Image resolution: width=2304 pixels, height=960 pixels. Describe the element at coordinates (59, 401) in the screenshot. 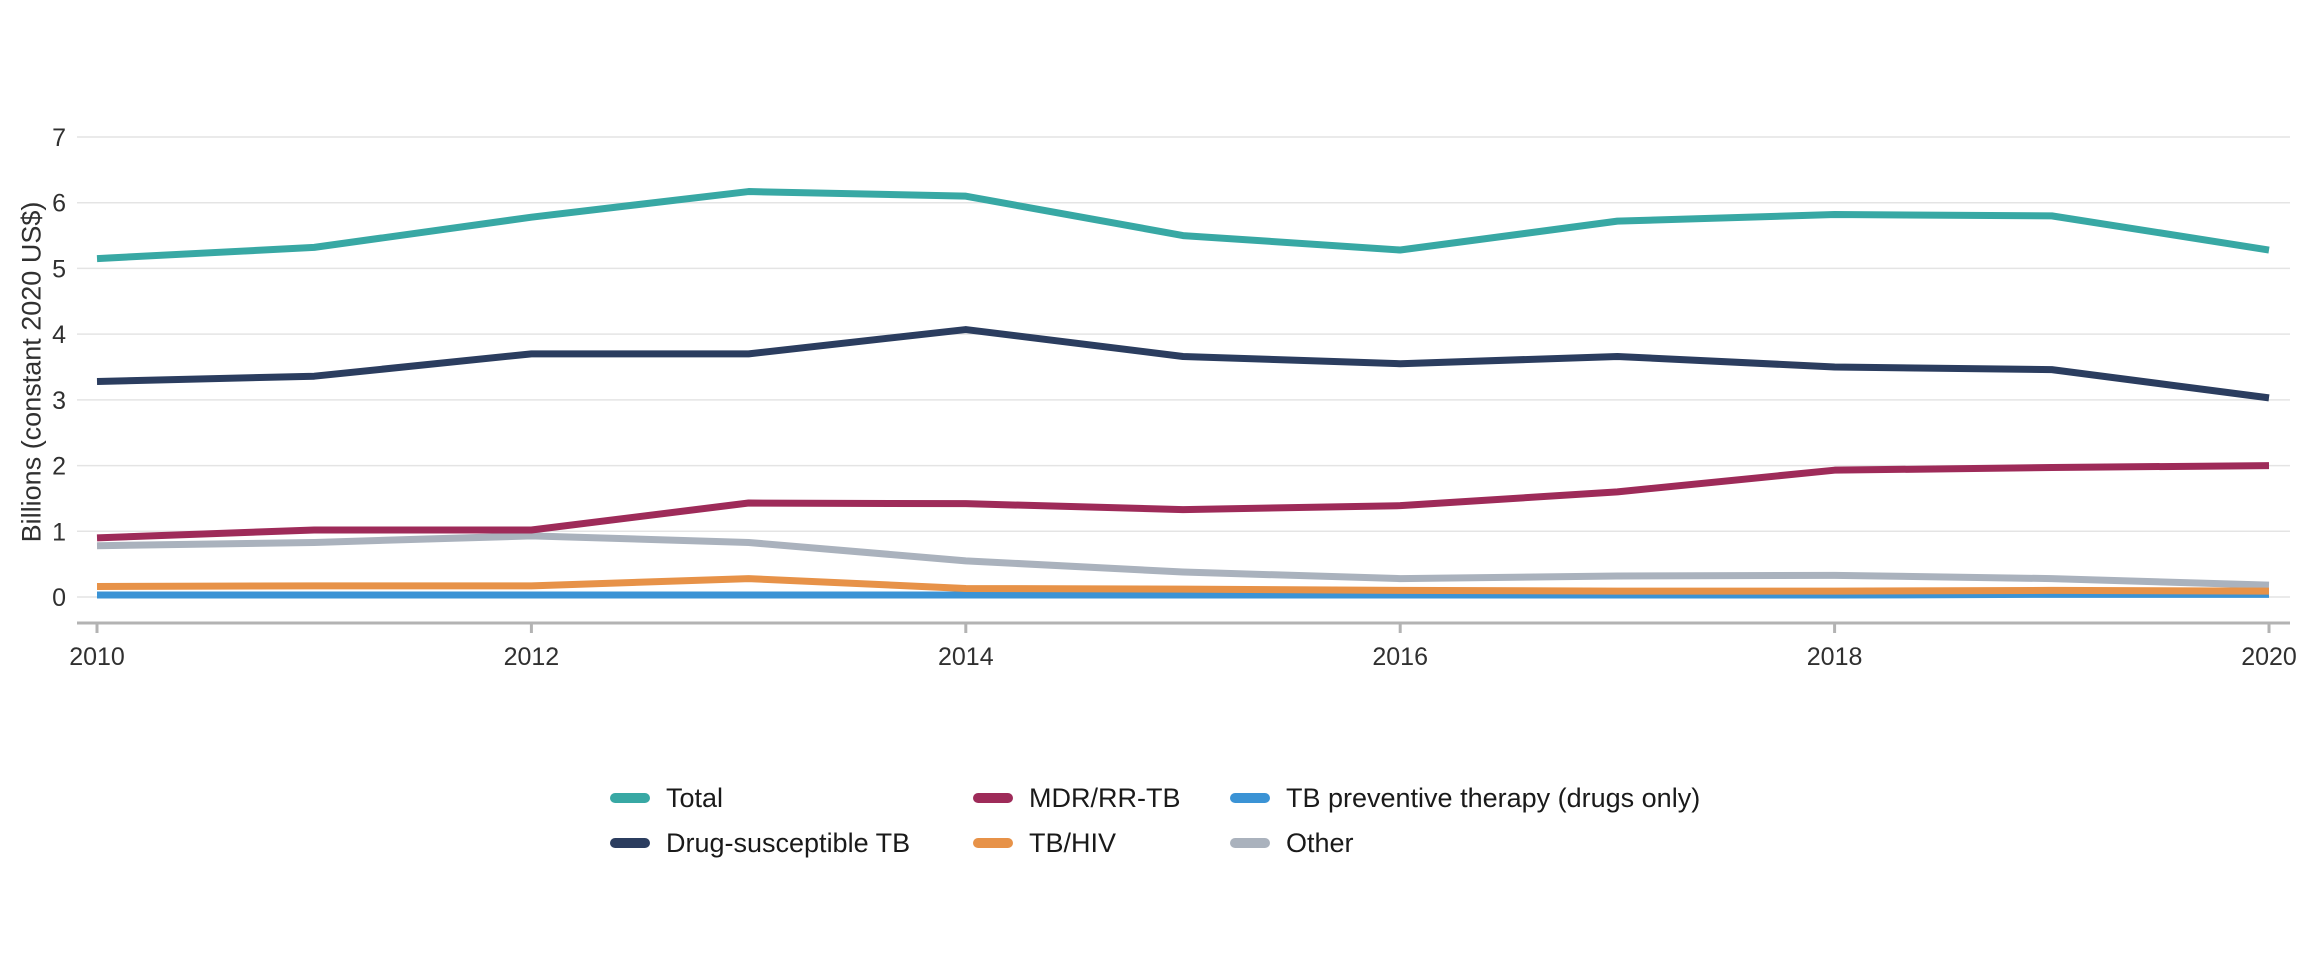

I see `y-tick-label-3: 3` at that location.